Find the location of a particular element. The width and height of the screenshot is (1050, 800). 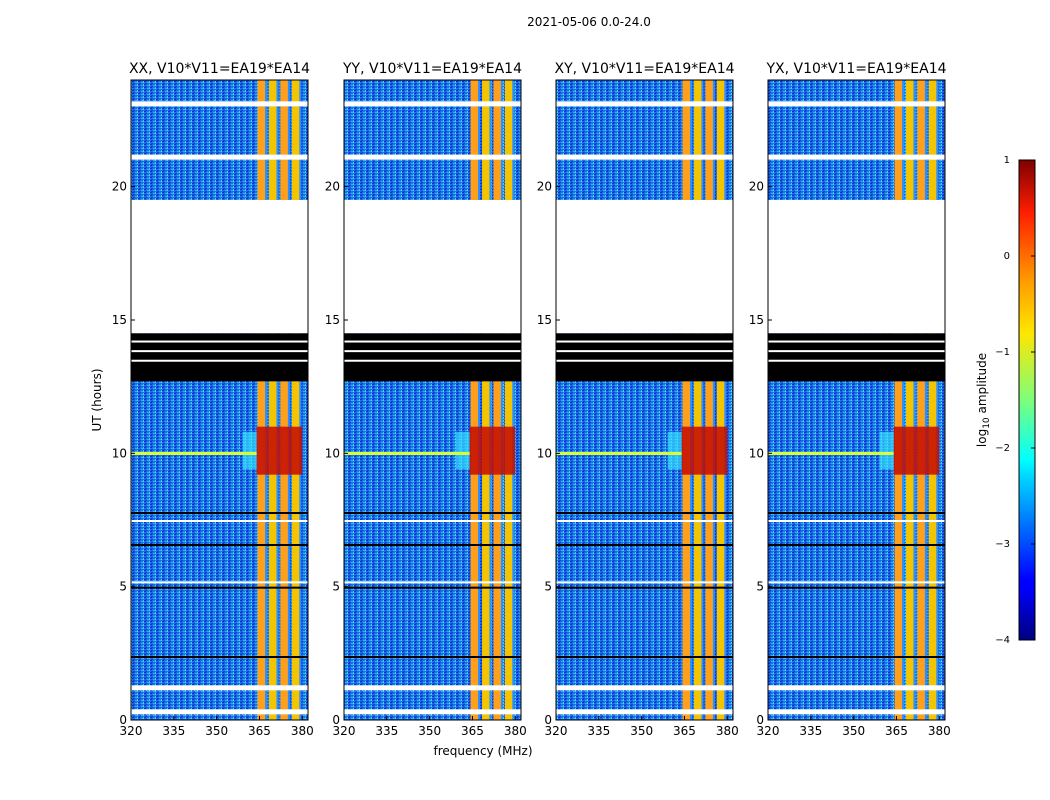

colorbar-tick-label: 1 is located at coordinates (1007, 160).